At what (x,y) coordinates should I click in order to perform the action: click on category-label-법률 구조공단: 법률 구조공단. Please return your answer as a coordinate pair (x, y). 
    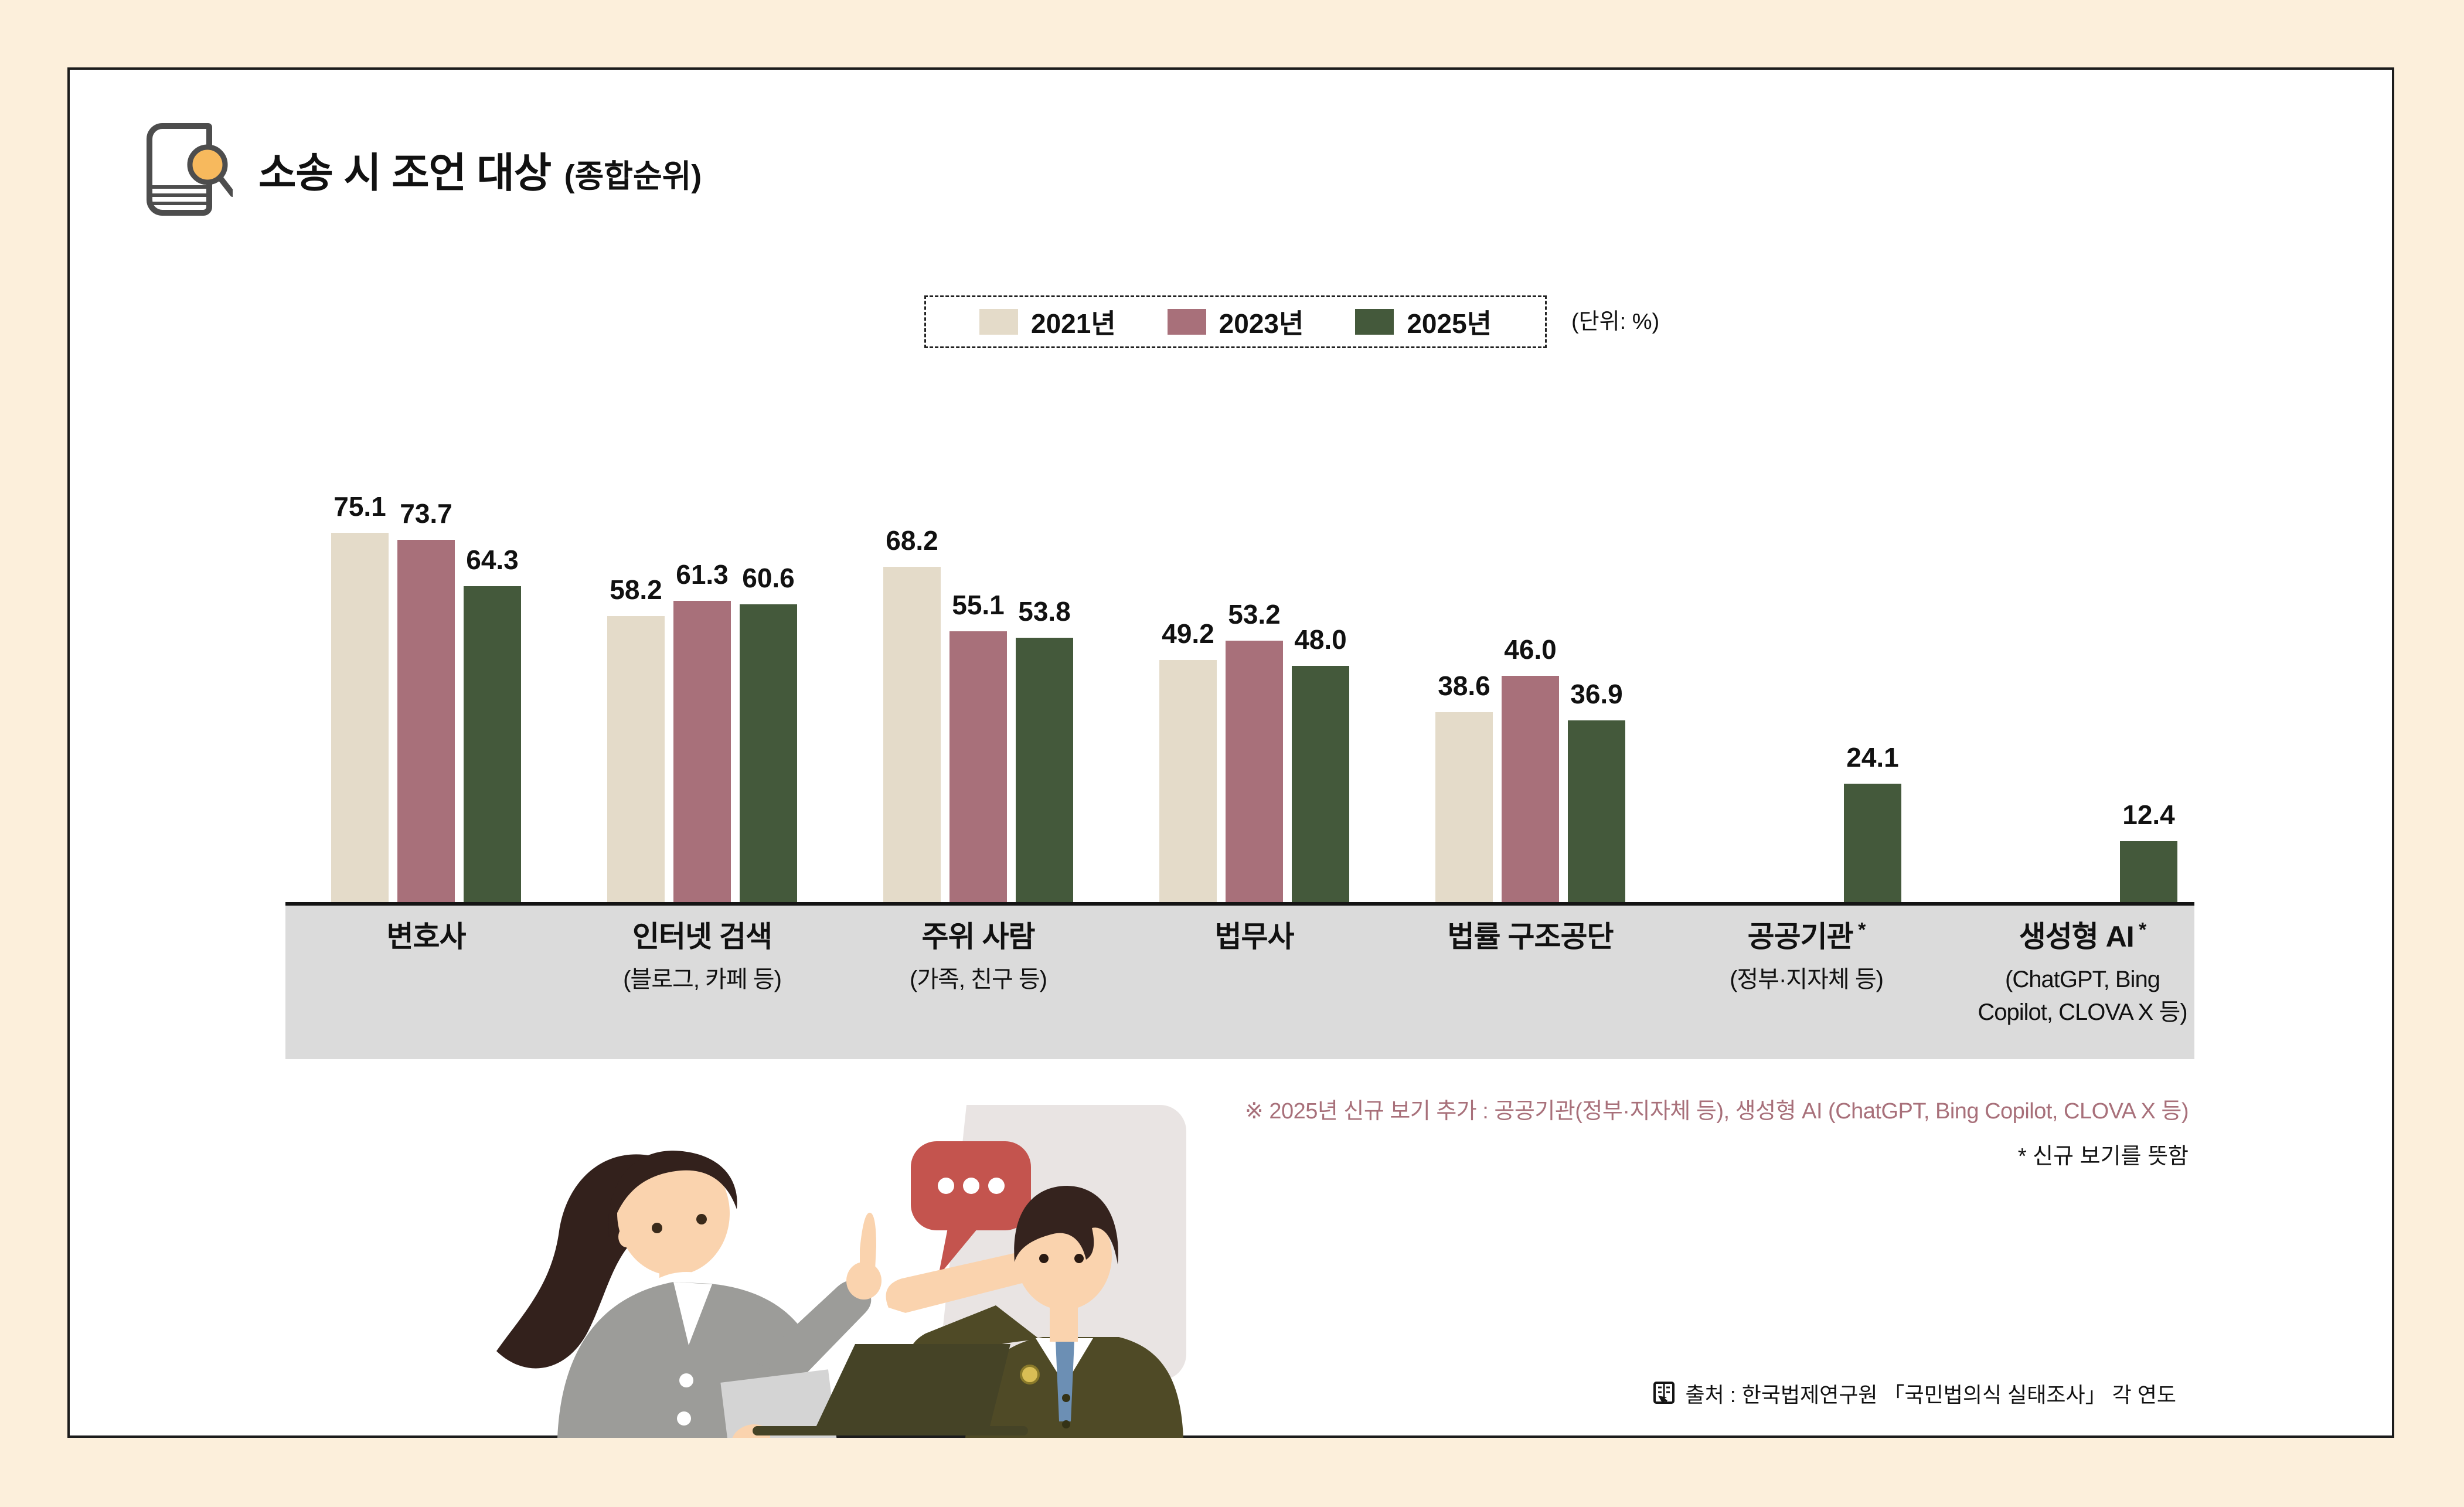
    Looking at the image, I should click on (1531, 937).